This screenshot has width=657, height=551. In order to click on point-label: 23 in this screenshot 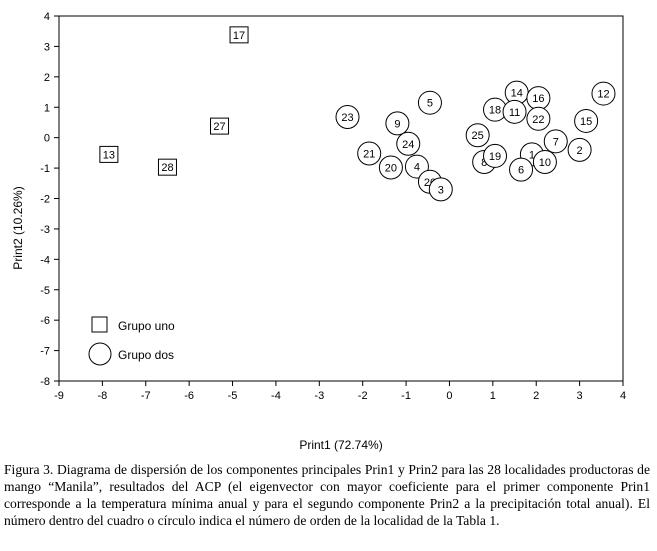, I will do `click(347, 118)`.